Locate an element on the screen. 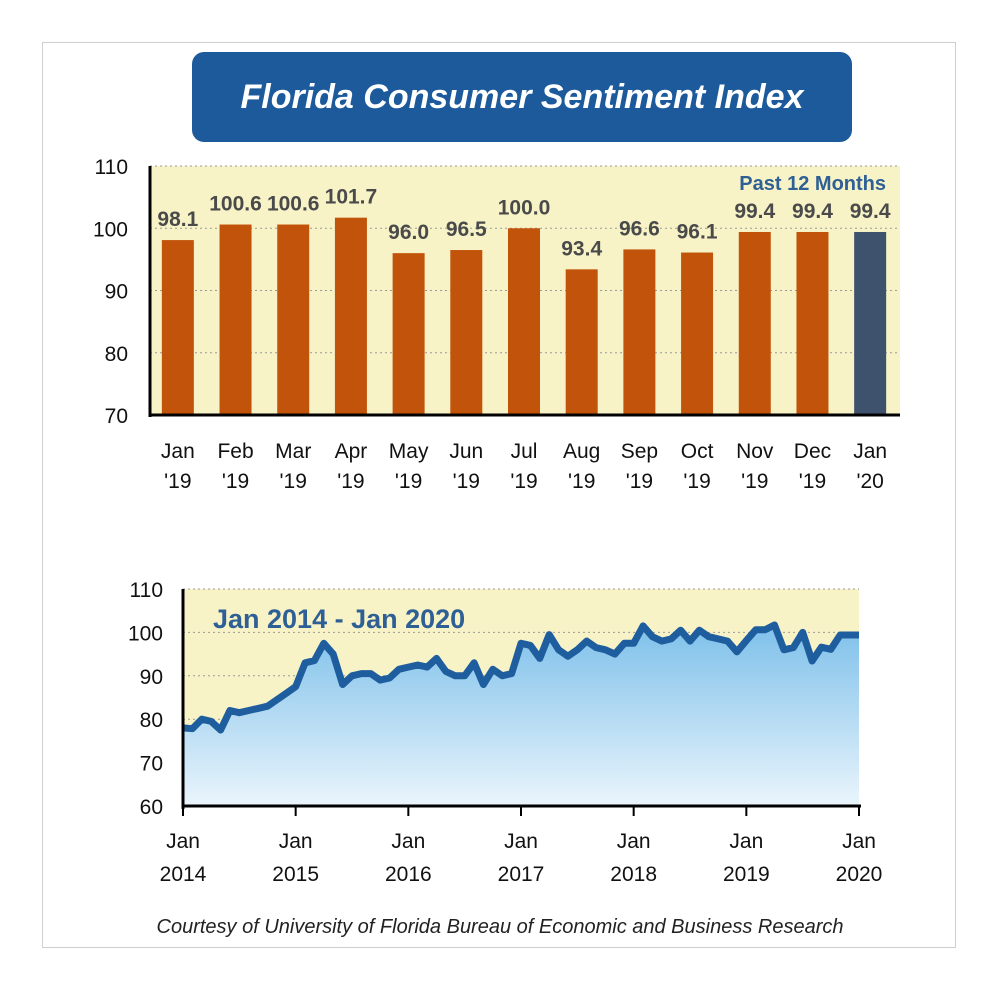 The width and height of the screenshot is (1000, 1000). bar-value-label: 96.1 is located at coordinates (697, 232).